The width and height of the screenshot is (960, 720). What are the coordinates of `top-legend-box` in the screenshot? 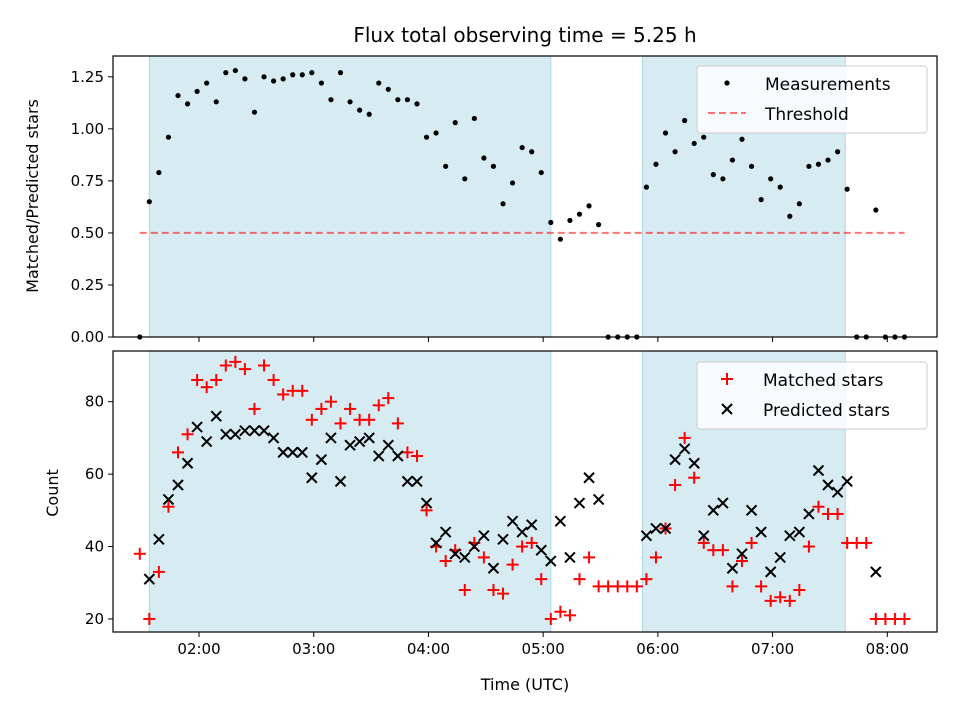 It's located at (812, 99).